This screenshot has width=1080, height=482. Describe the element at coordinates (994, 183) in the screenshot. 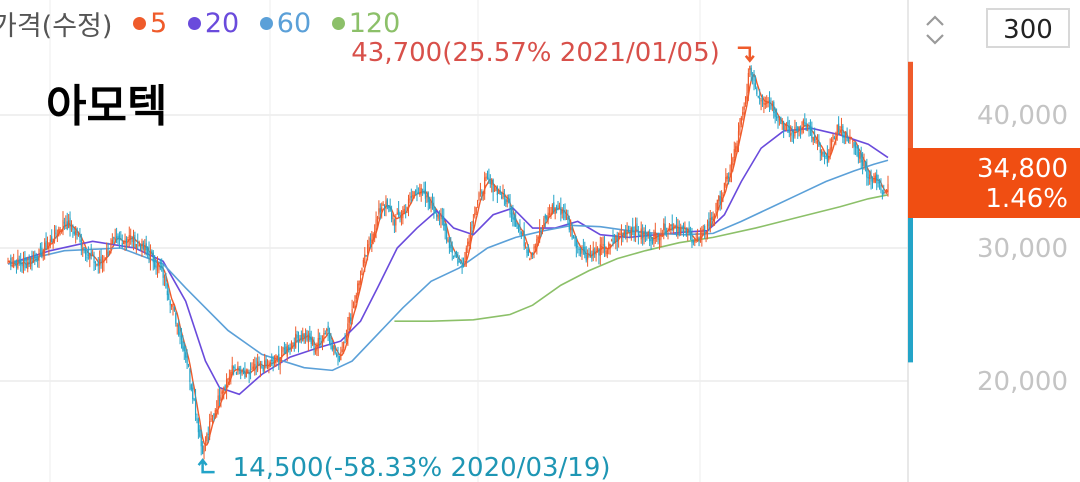

I see `price-badge-background` at that location.